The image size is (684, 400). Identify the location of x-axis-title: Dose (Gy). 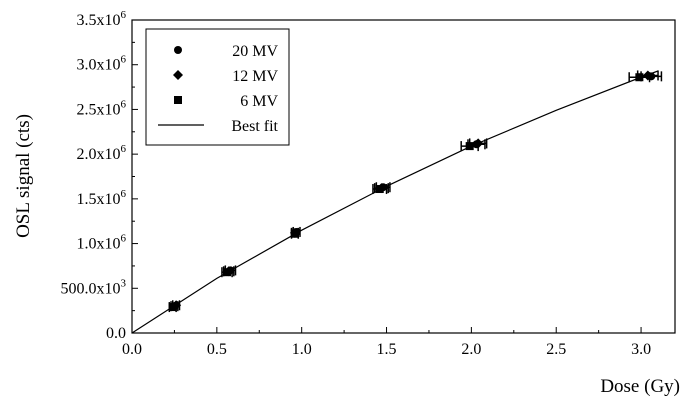
(640, 386).